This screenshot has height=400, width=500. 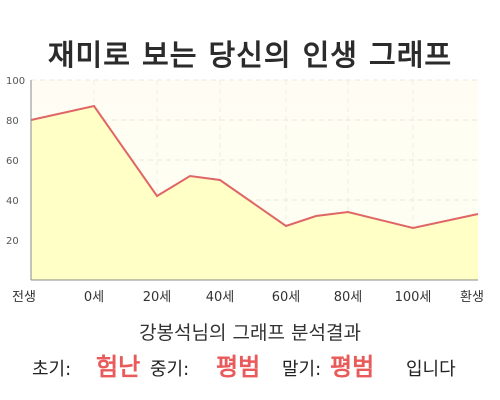 I want to click on analysis-result-line: 초기: 험난 중기: 평범 말기: 평범 입니다, so click(x=250, y=365).